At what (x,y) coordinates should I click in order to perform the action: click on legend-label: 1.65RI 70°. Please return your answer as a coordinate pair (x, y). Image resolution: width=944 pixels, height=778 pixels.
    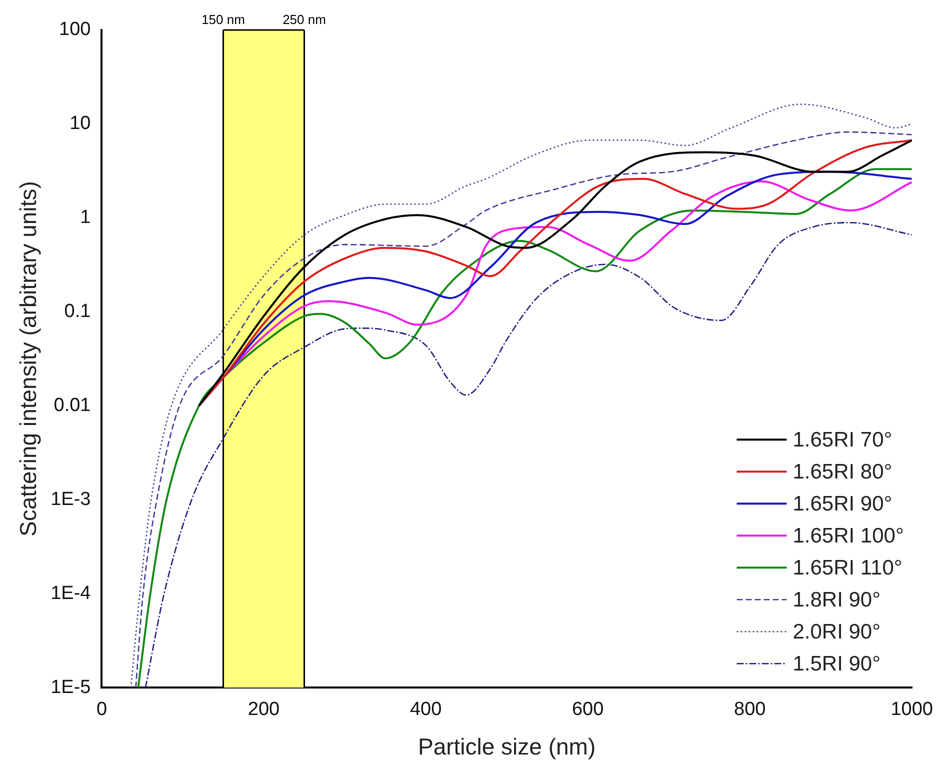
    Looking at the image, I should click on (842, 440).